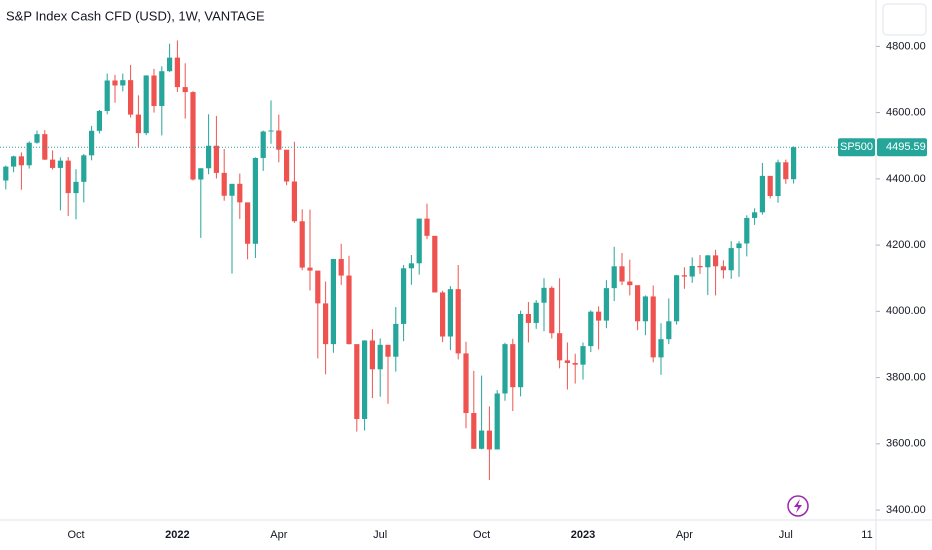 The width and height of the screenshot is (932, 550). I want to click on price-tag-label: 4495.59, so click(906, 147).